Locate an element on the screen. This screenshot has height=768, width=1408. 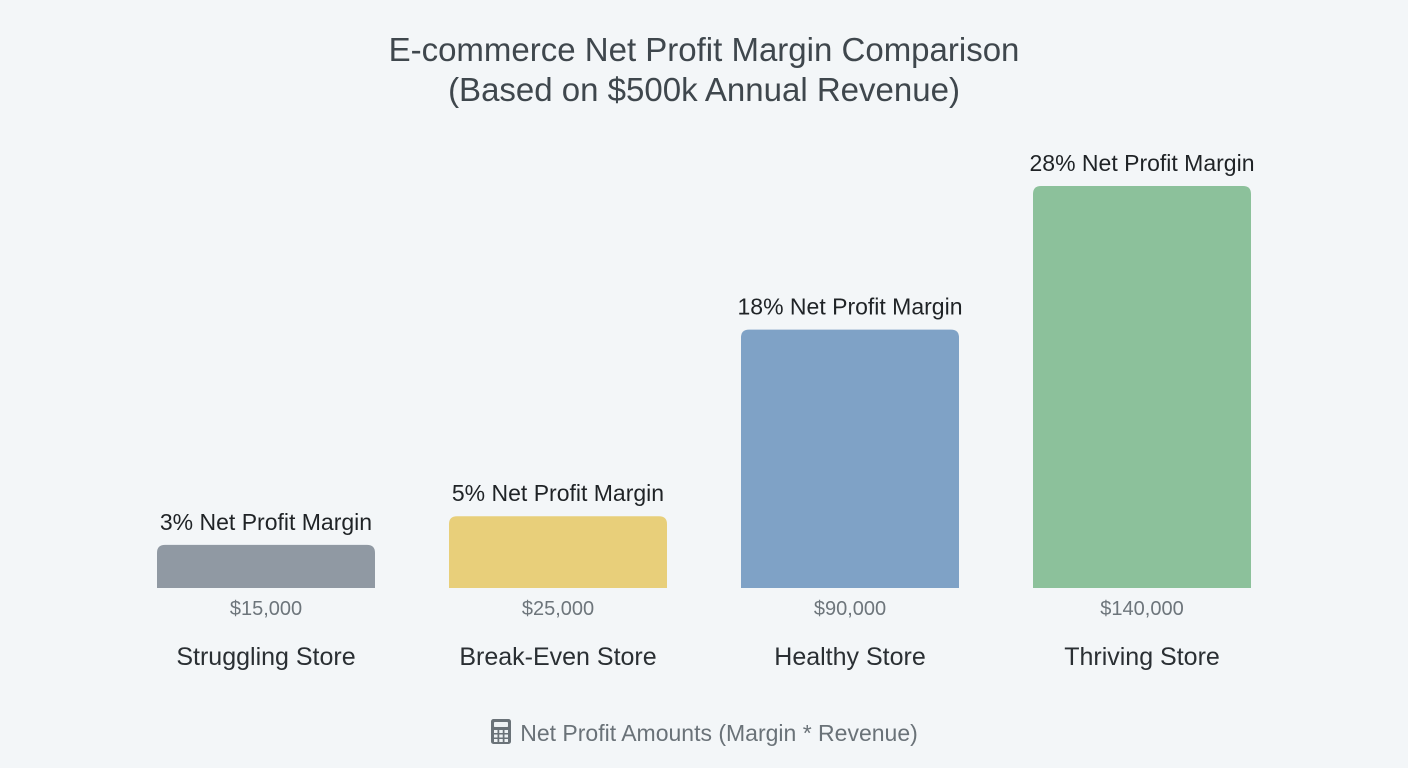
category-label-2: Break-Even Store is located at coordinates (557, 657).